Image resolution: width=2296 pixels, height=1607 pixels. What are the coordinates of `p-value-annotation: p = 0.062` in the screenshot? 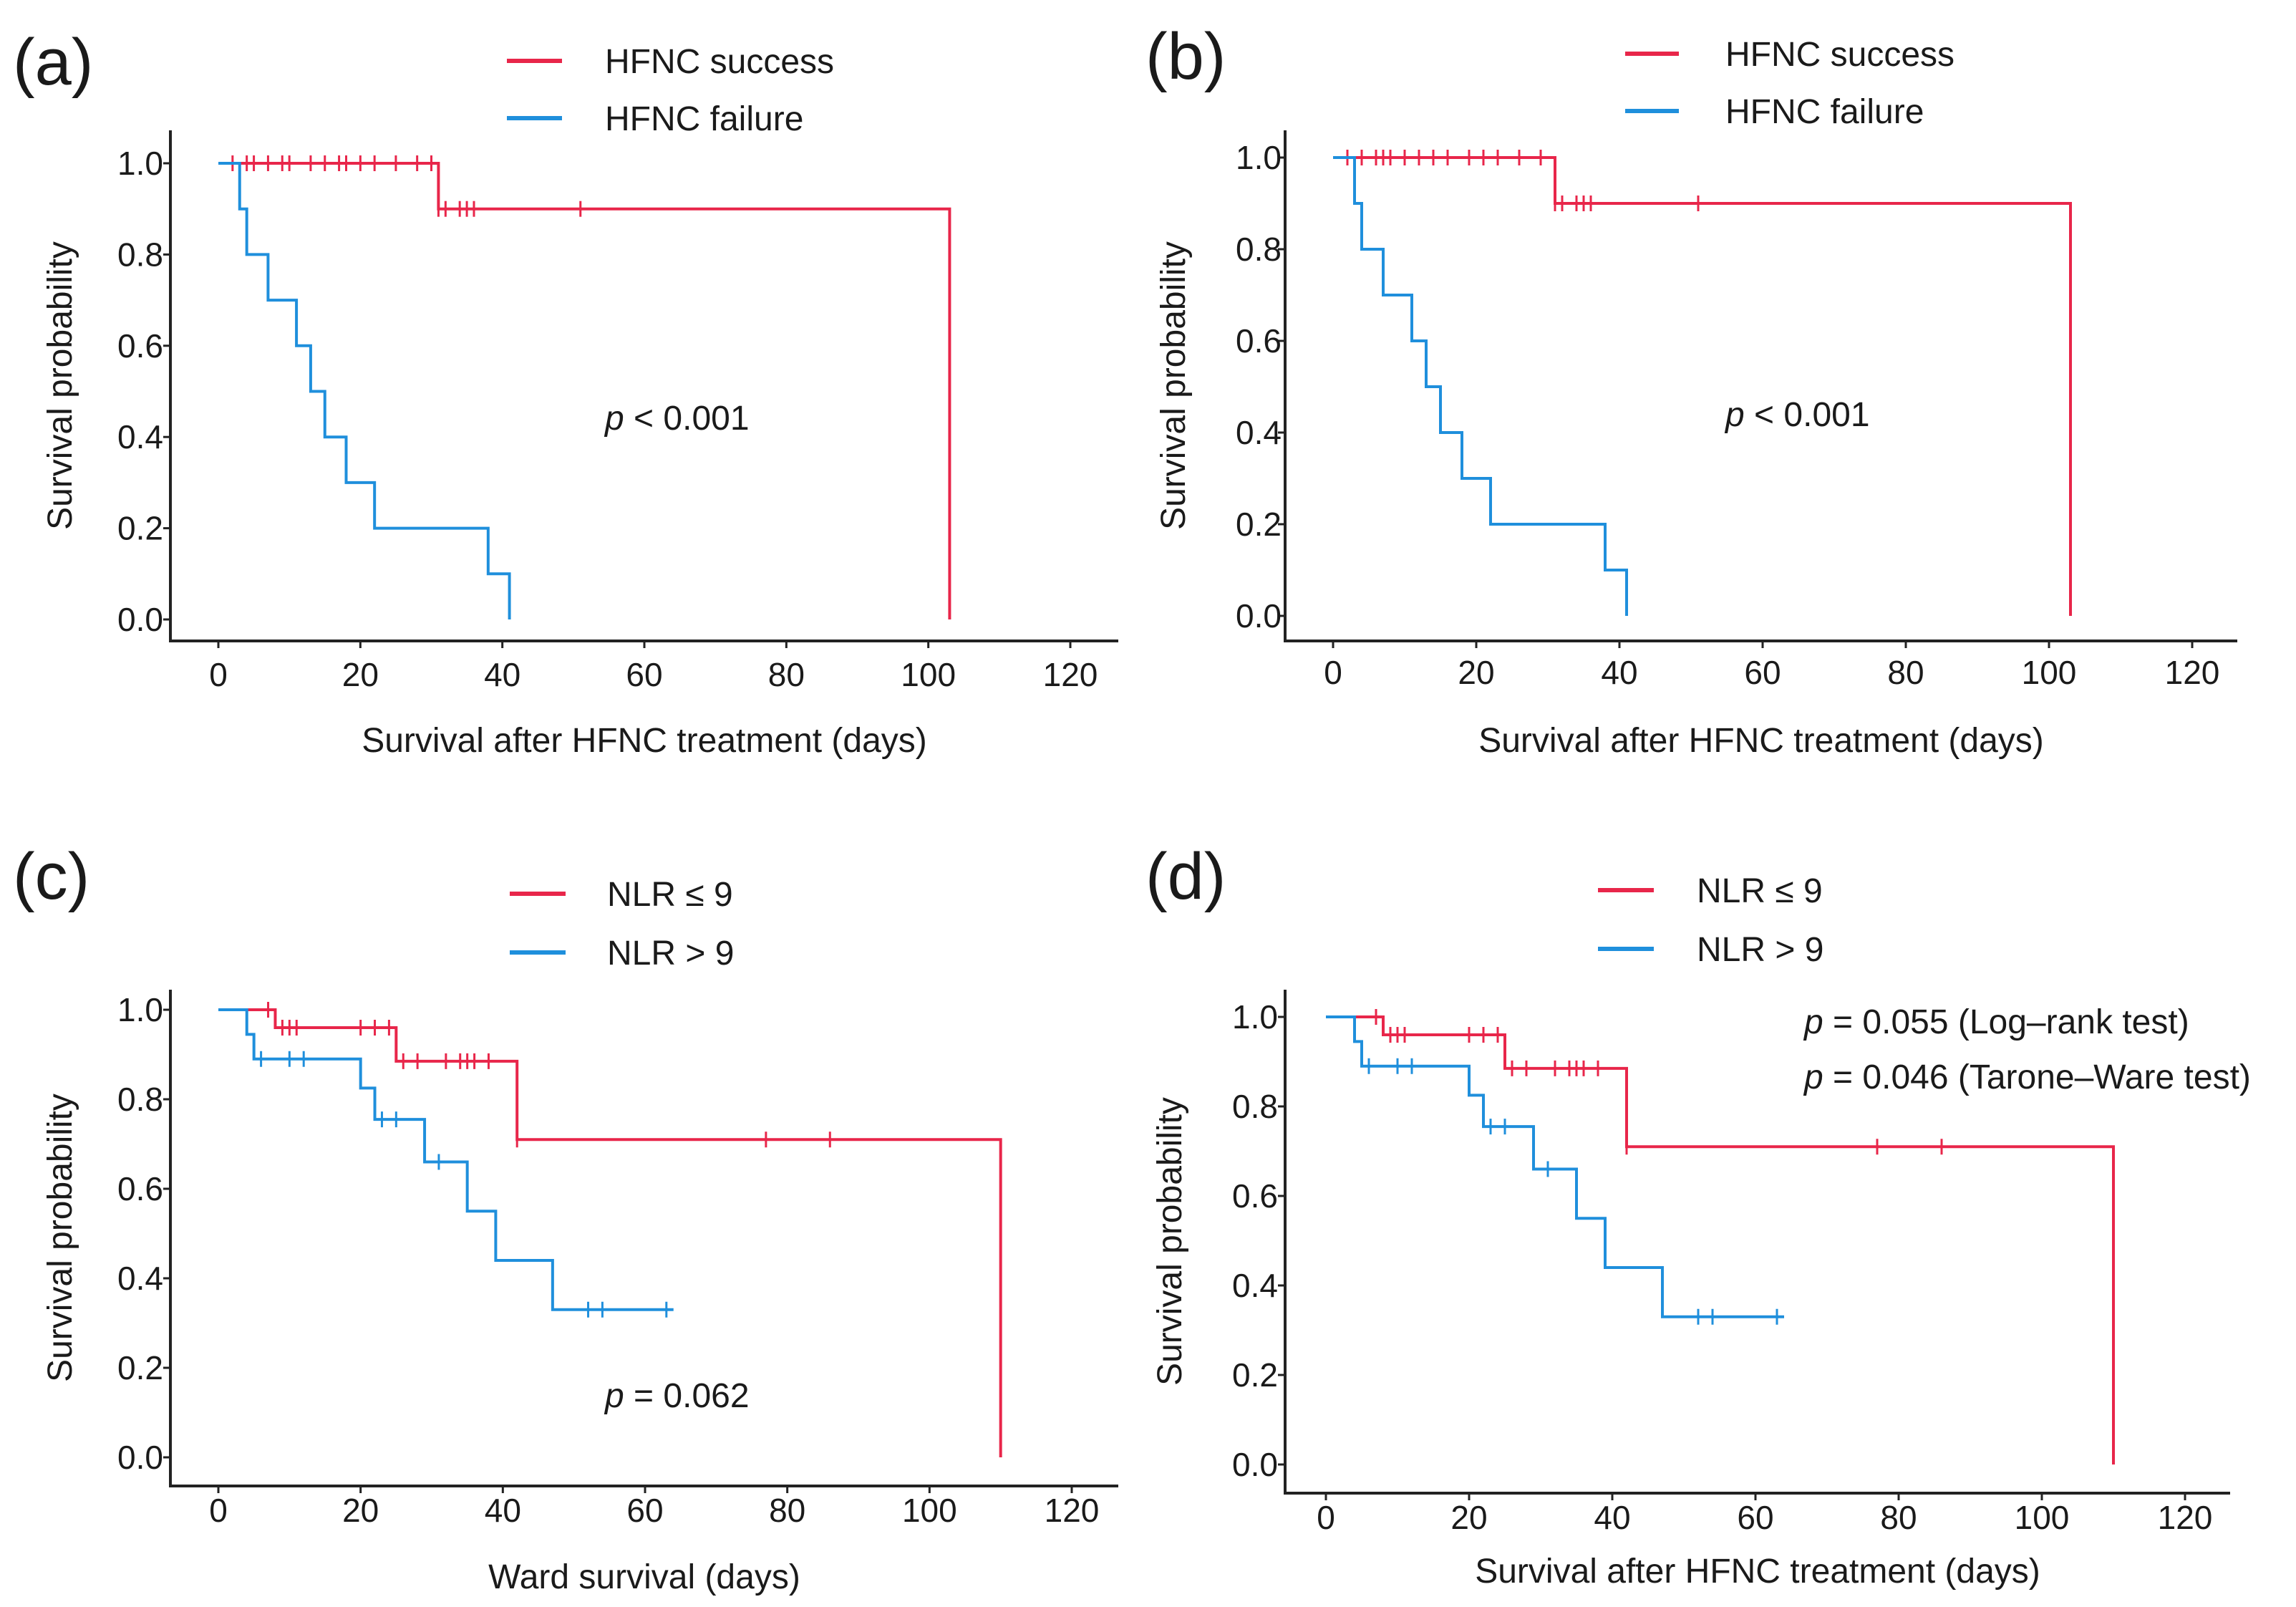 It's located at (677, 1396).